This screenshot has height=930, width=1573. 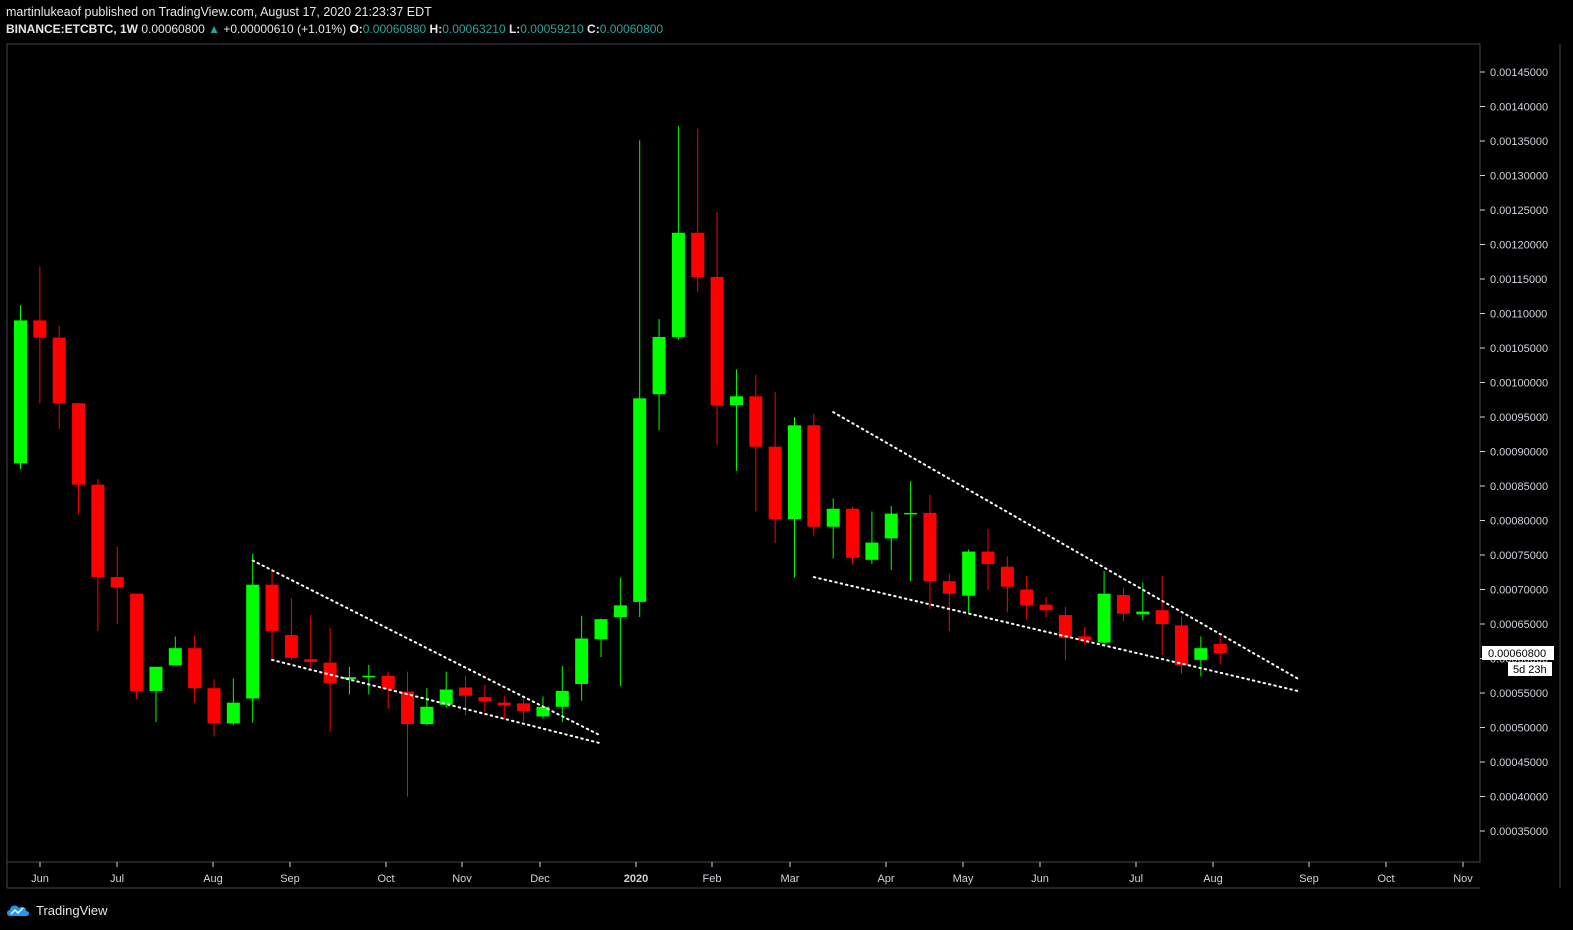 I want to click on y-tick-label: 0.00065000, so click(x=1519, y=625).